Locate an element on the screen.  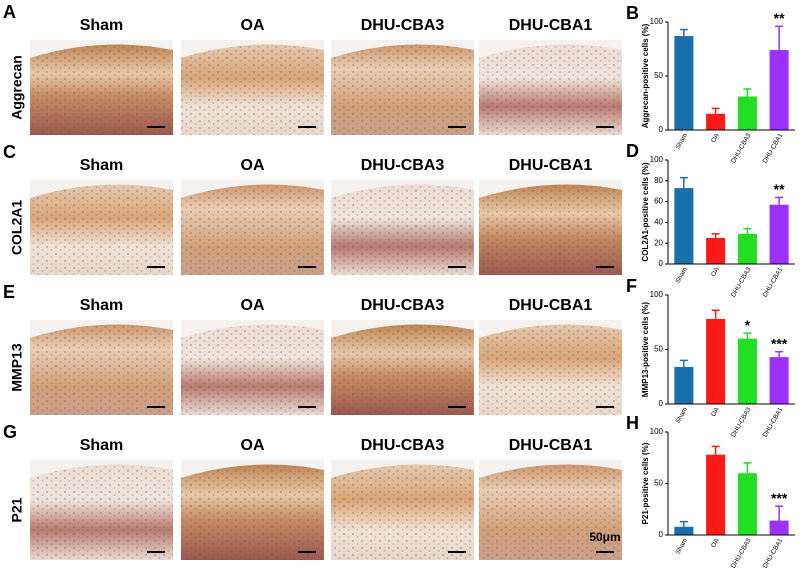
panel-letter: E is located at coordinates (9, 292).